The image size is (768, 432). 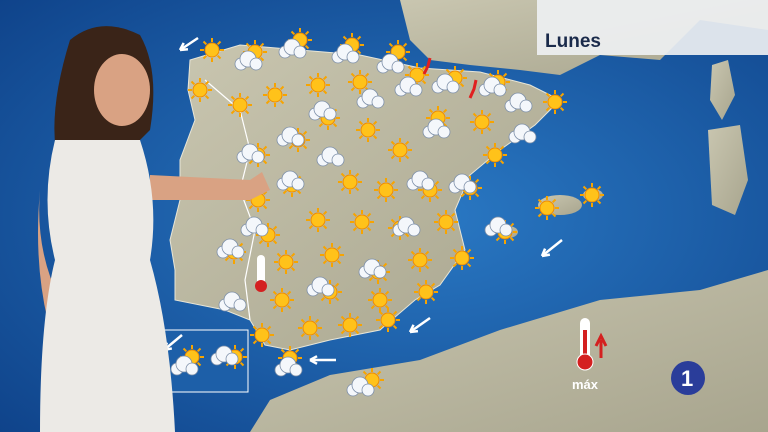 What do you see at coordinates (473, 89) in the screenshot?
I see `lightning` at bounding box center [473, 89].